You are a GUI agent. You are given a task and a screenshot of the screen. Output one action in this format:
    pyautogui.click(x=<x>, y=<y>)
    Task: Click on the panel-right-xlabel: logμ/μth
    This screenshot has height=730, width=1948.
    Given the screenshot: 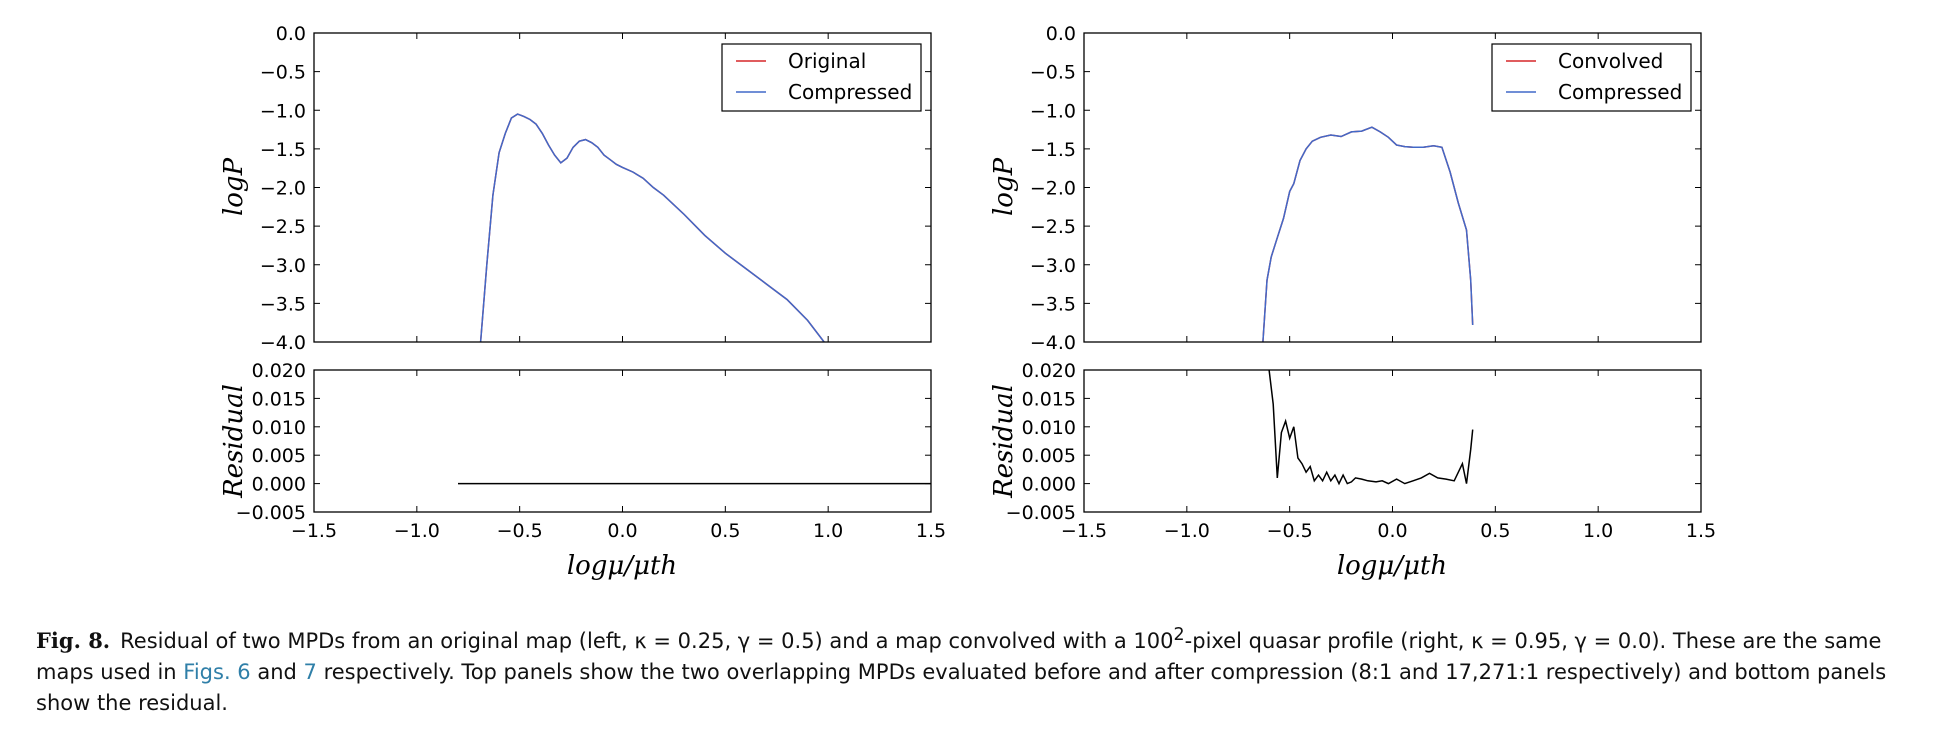 What is the action you would take?
    pyautogui.click(x=1392, y=566)
    